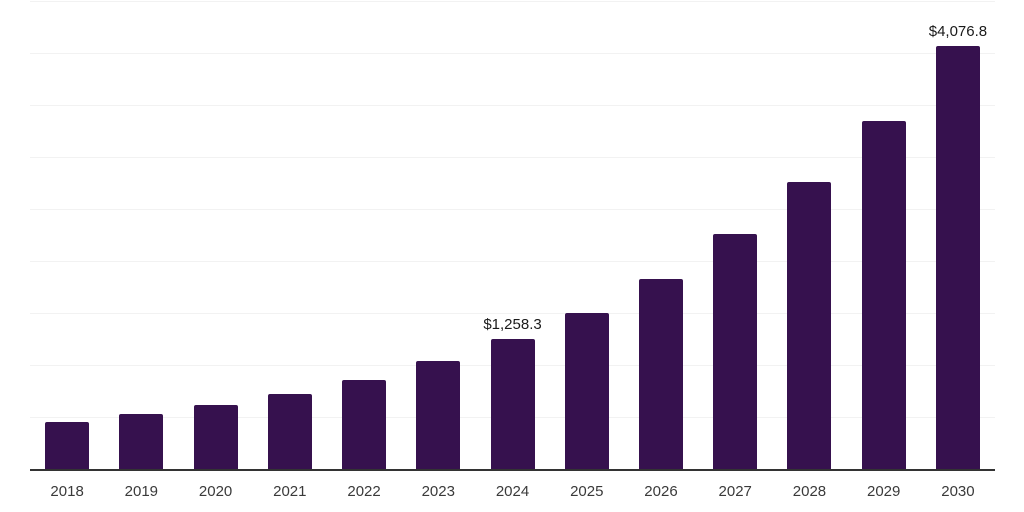 This screenshot has height=512, width=1024. I want to click on bar-2022, so click(364, 424).